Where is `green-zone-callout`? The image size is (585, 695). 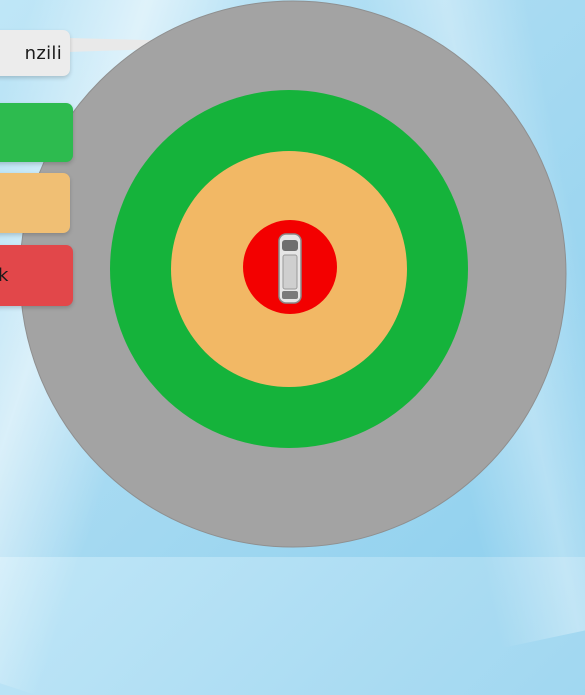
green-zone-callout is located at coordinates (36, 132).